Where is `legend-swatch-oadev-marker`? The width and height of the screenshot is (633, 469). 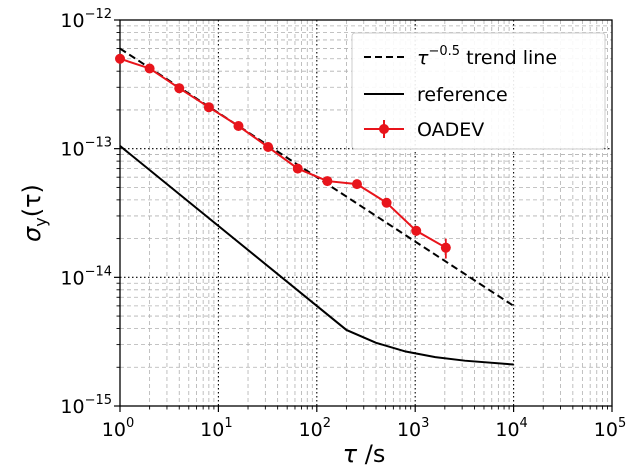 legend-swatch-oadev-marker is located at coordinates (384, 129).